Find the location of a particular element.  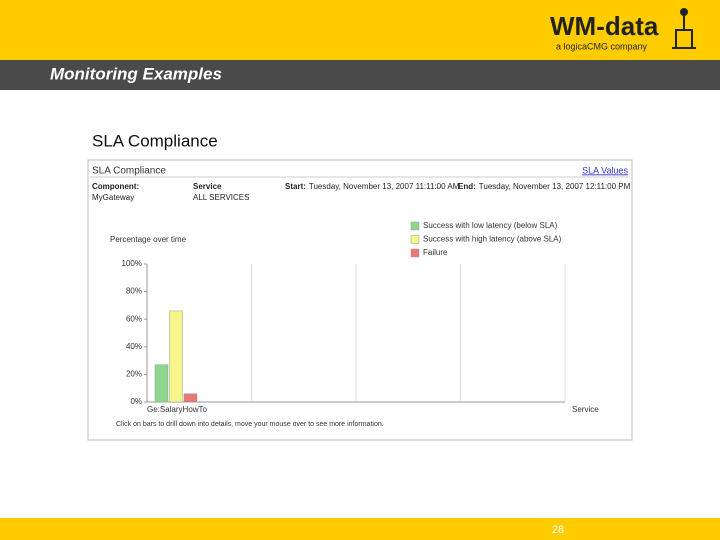

logo: WM-data is located at coordinates (604, 26).